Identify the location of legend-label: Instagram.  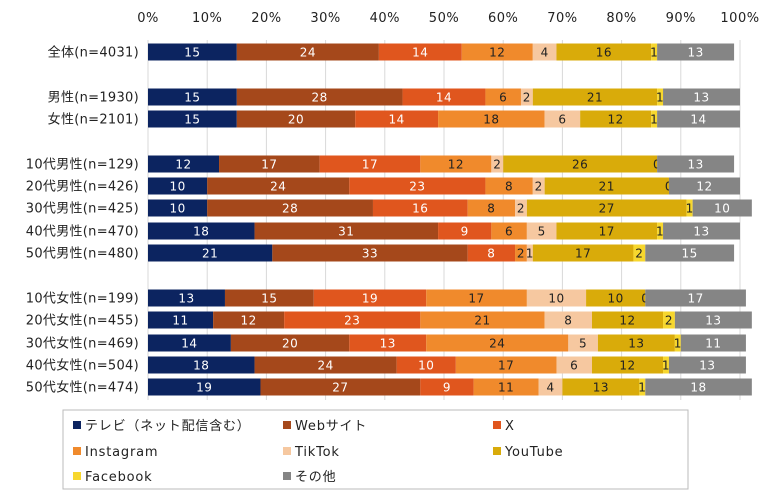
(121, 452).